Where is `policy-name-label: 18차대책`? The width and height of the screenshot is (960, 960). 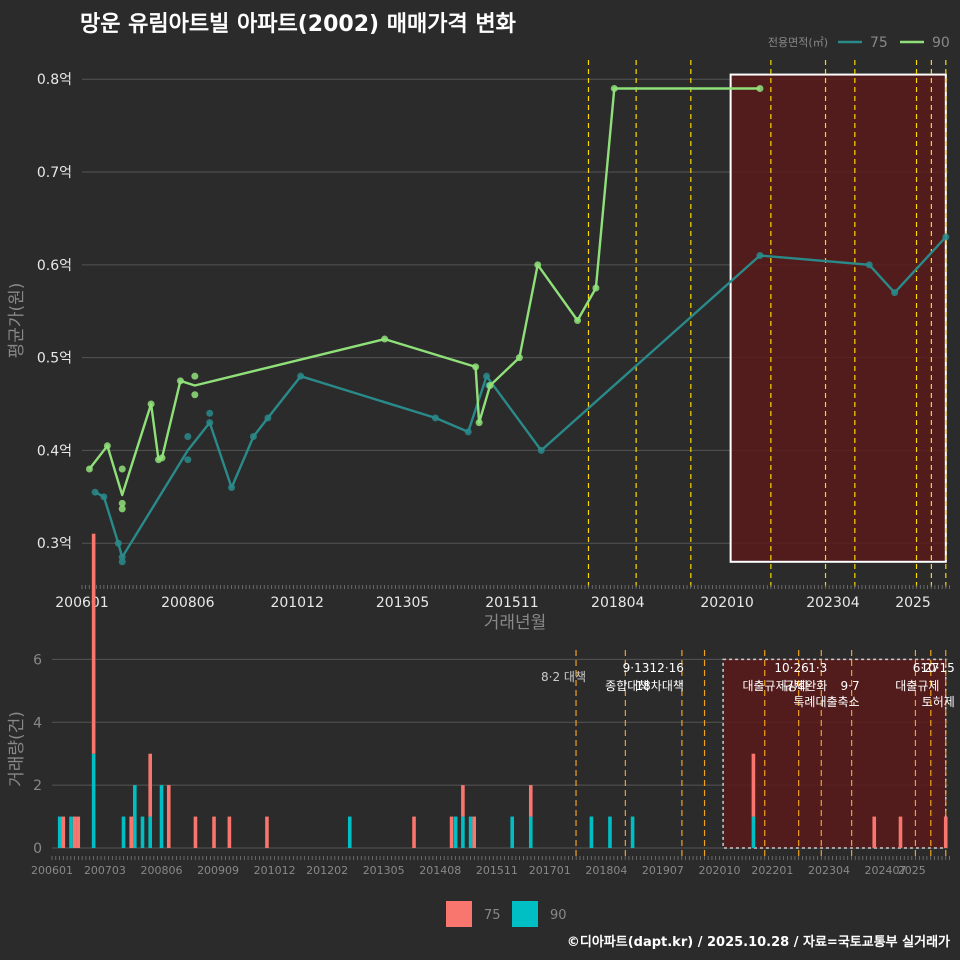
policy-name-label: 18차대책 is located at coordinates (660, 685).